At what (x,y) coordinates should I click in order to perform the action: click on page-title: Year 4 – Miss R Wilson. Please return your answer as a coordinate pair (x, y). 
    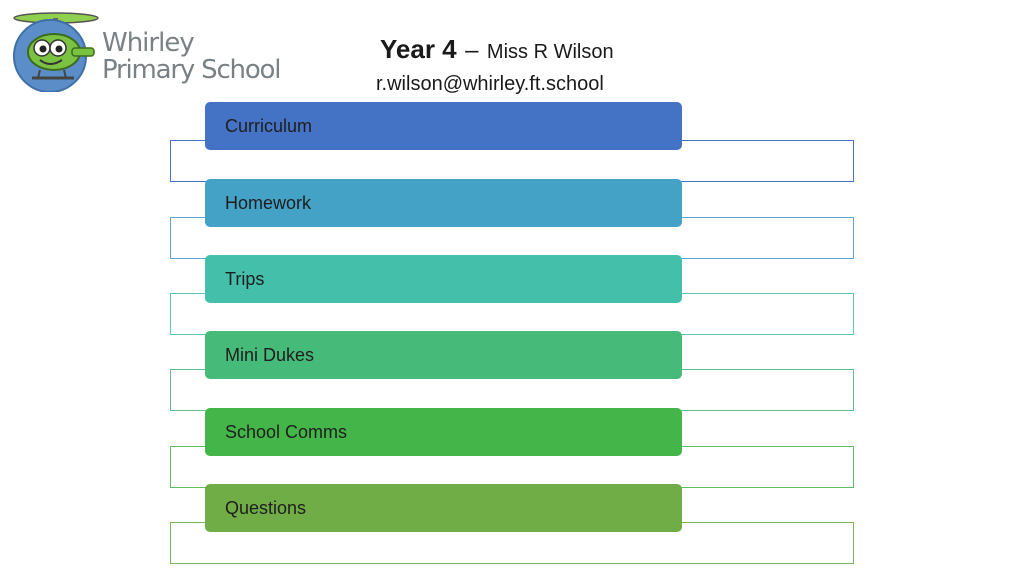
    Looking at the image, I should click on (497, 49).